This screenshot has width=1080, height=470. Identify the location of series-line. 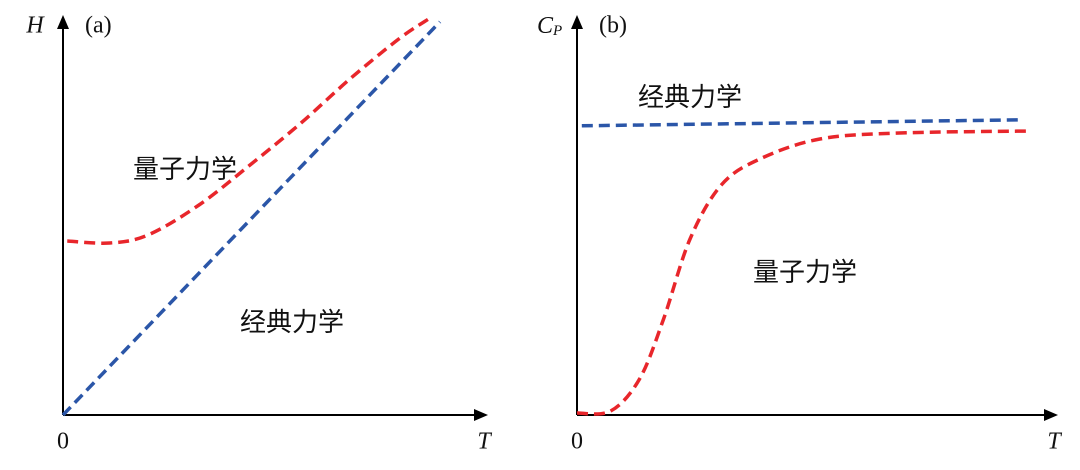
(801, 123).